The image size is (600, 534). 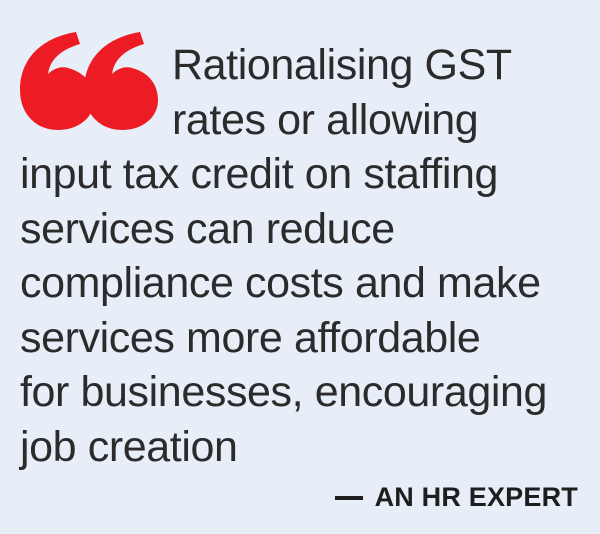 What do you see at coordinates (280, 283) in the screenshot?
I see `quote-line: compliance costs and make` at bounding box center [280, 283].